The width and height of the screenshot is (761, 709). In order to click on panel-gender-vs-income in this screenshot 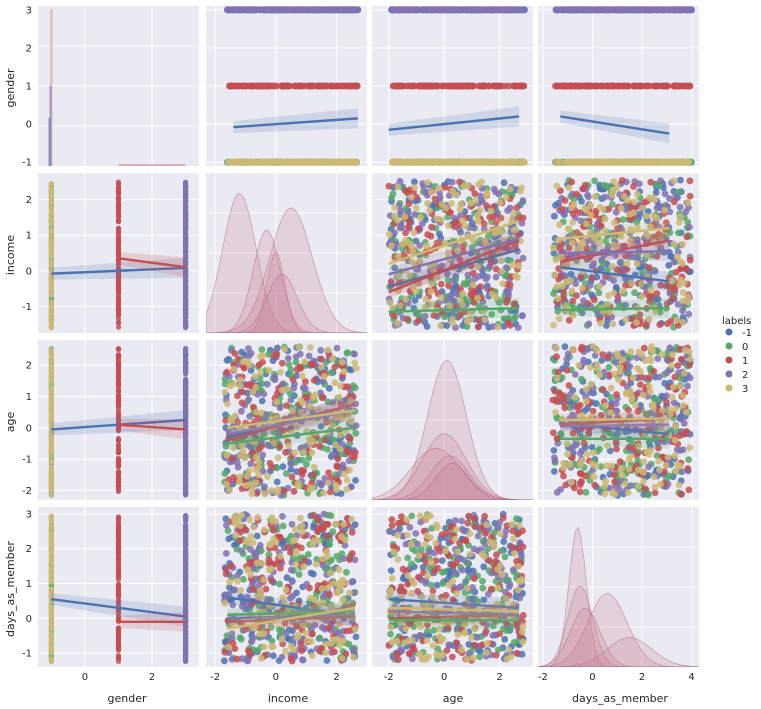, I will do `click(286, 86)`.